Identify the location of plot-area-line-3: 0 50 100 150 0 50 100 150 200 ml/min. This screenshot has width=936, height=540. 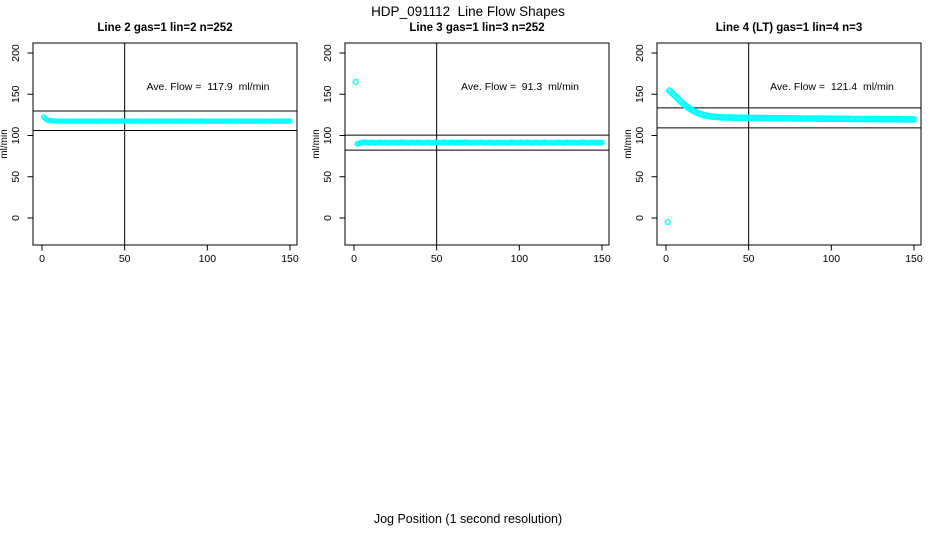
(461, 153).